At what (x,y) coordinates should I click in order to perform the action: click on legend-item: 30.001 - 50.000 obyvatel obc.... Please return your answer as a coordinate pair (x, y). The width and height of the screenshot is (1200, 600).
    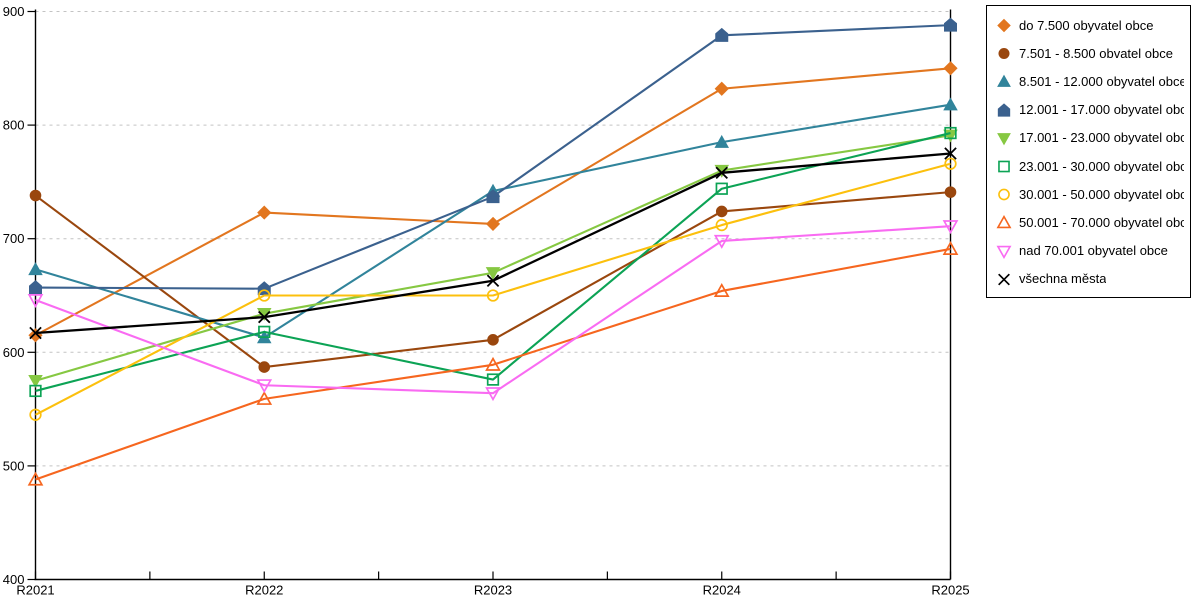
    Looking at the image, I should click on (1088, 194).